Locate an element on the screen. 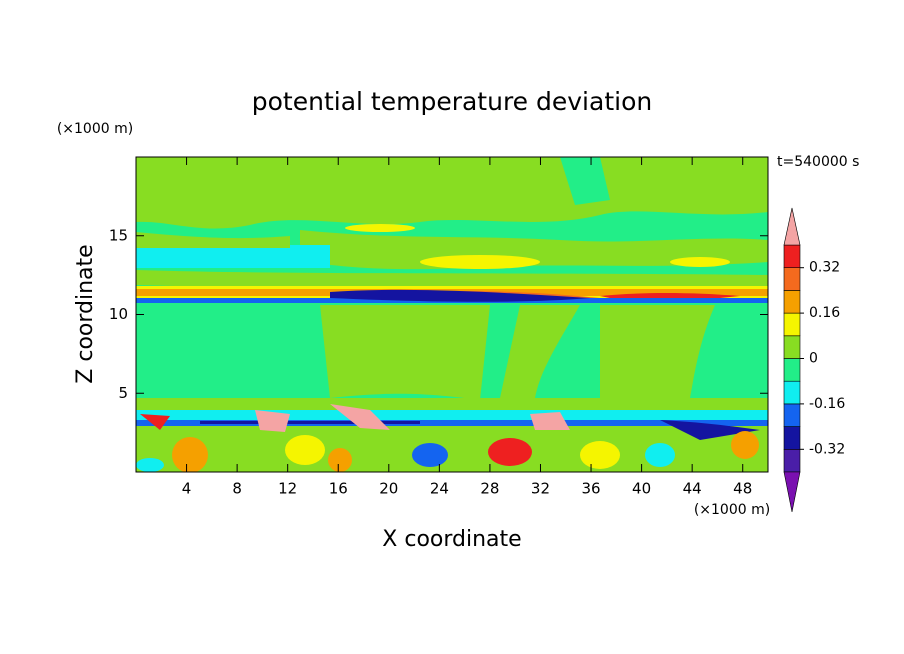  time-annotation: t=540000 s is located at coordinates (818, 162).